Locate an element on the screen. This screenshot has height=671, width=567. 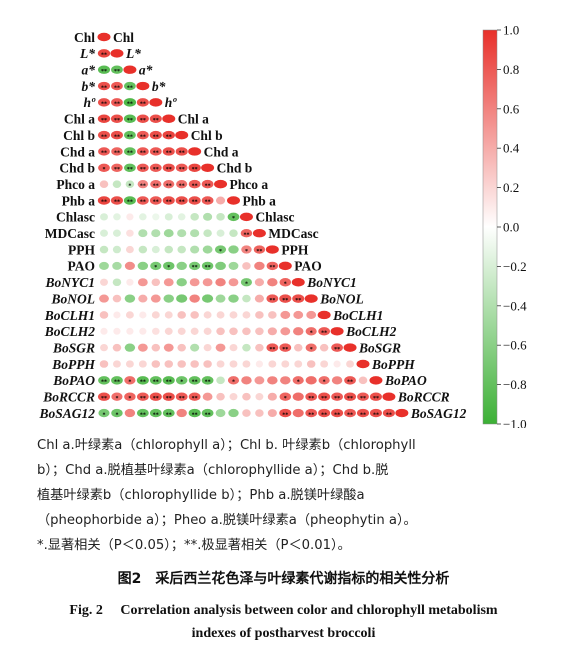
figure-caption-chinese: 图2 采后西兰花色泽与叶绿素代谢指标的相关性分析 is located at coordinates (283, 579).